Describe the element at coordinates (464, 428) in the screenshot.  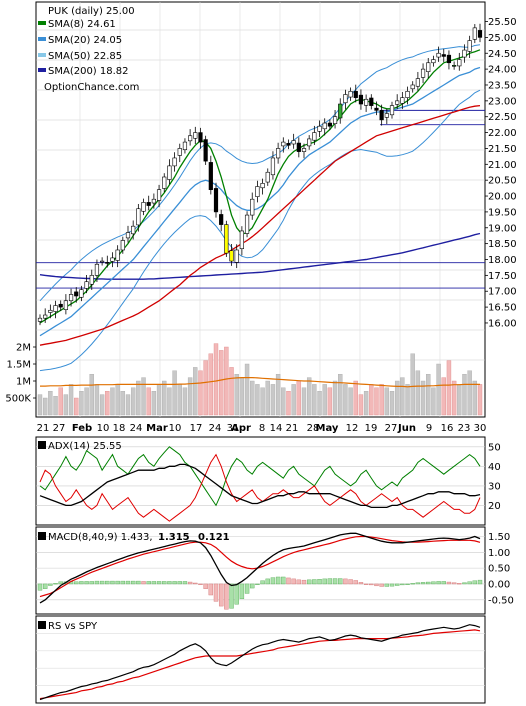
I see `x-tick-label: 23` at that location.